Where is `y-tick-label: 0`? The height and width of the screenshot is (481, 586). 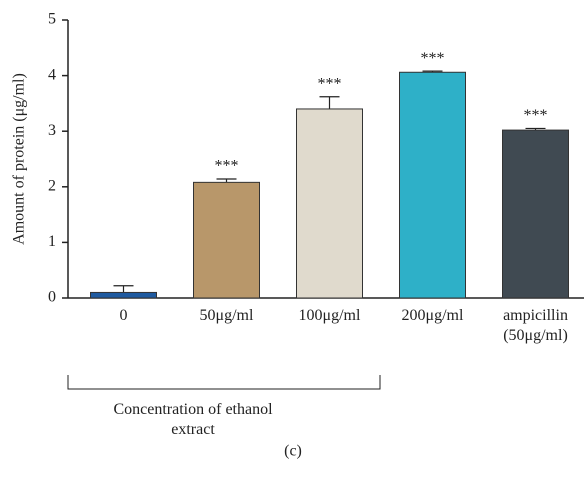 y-tick-label: 0 is located at coordinates (52, 297).